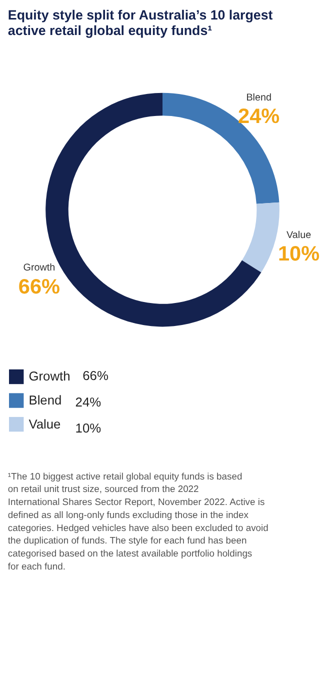 The height and width of the screenshot is (691, 328). Describe the element at coordinates (138, 521) in the screenshot. I see `text: ¹The 10 biggest active retail global equity funds is based on retail unit trust size, sourced from the 2022 International Shares Sector Report, November 2022. Active is defined as all long-only funds excluding those in the index categories. Hedged vehicles have also been excluded to avoid the duplication of funds. The style for each fund has been categorised based on the latest available portfolio holdings for each fund.` at that location.